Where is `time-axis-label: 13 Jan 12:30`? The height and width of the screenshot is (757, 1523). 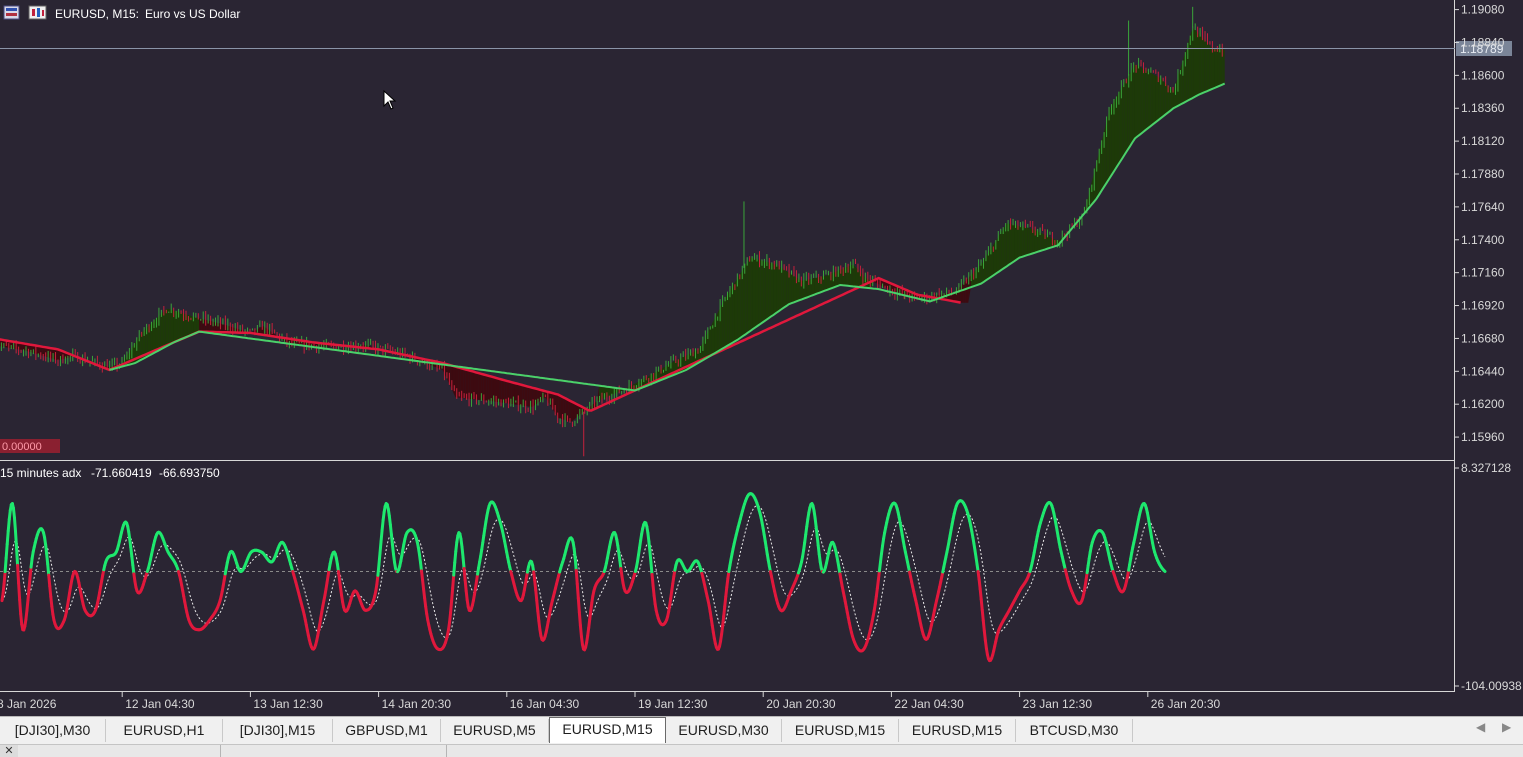 time-axis-label: 13 Jan 12:30 is located at coordinates (288, 704).